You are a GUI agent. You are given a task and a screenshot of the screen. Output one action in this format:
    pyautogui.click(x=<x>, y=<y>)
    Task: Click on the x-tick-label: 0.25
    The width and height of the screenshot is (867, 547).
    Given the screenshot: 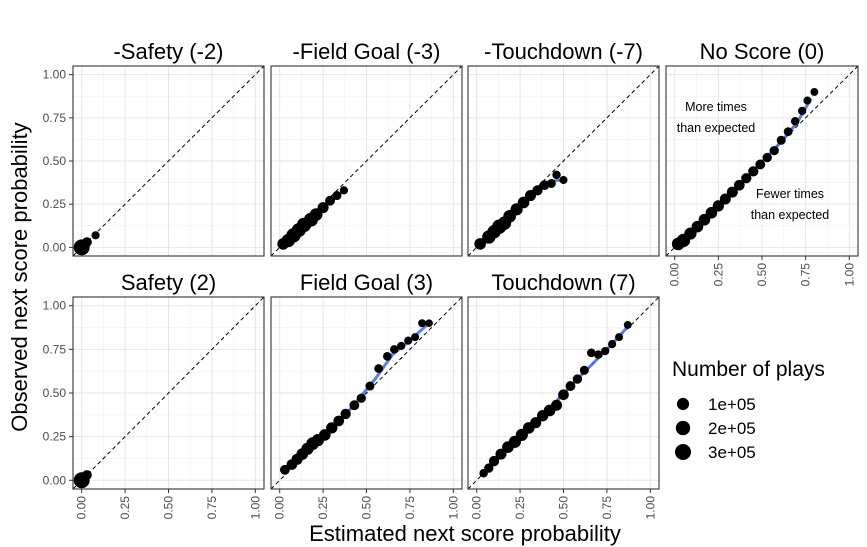 What is the action you would take?
    pyautogui.click(x=323, y=508)
    